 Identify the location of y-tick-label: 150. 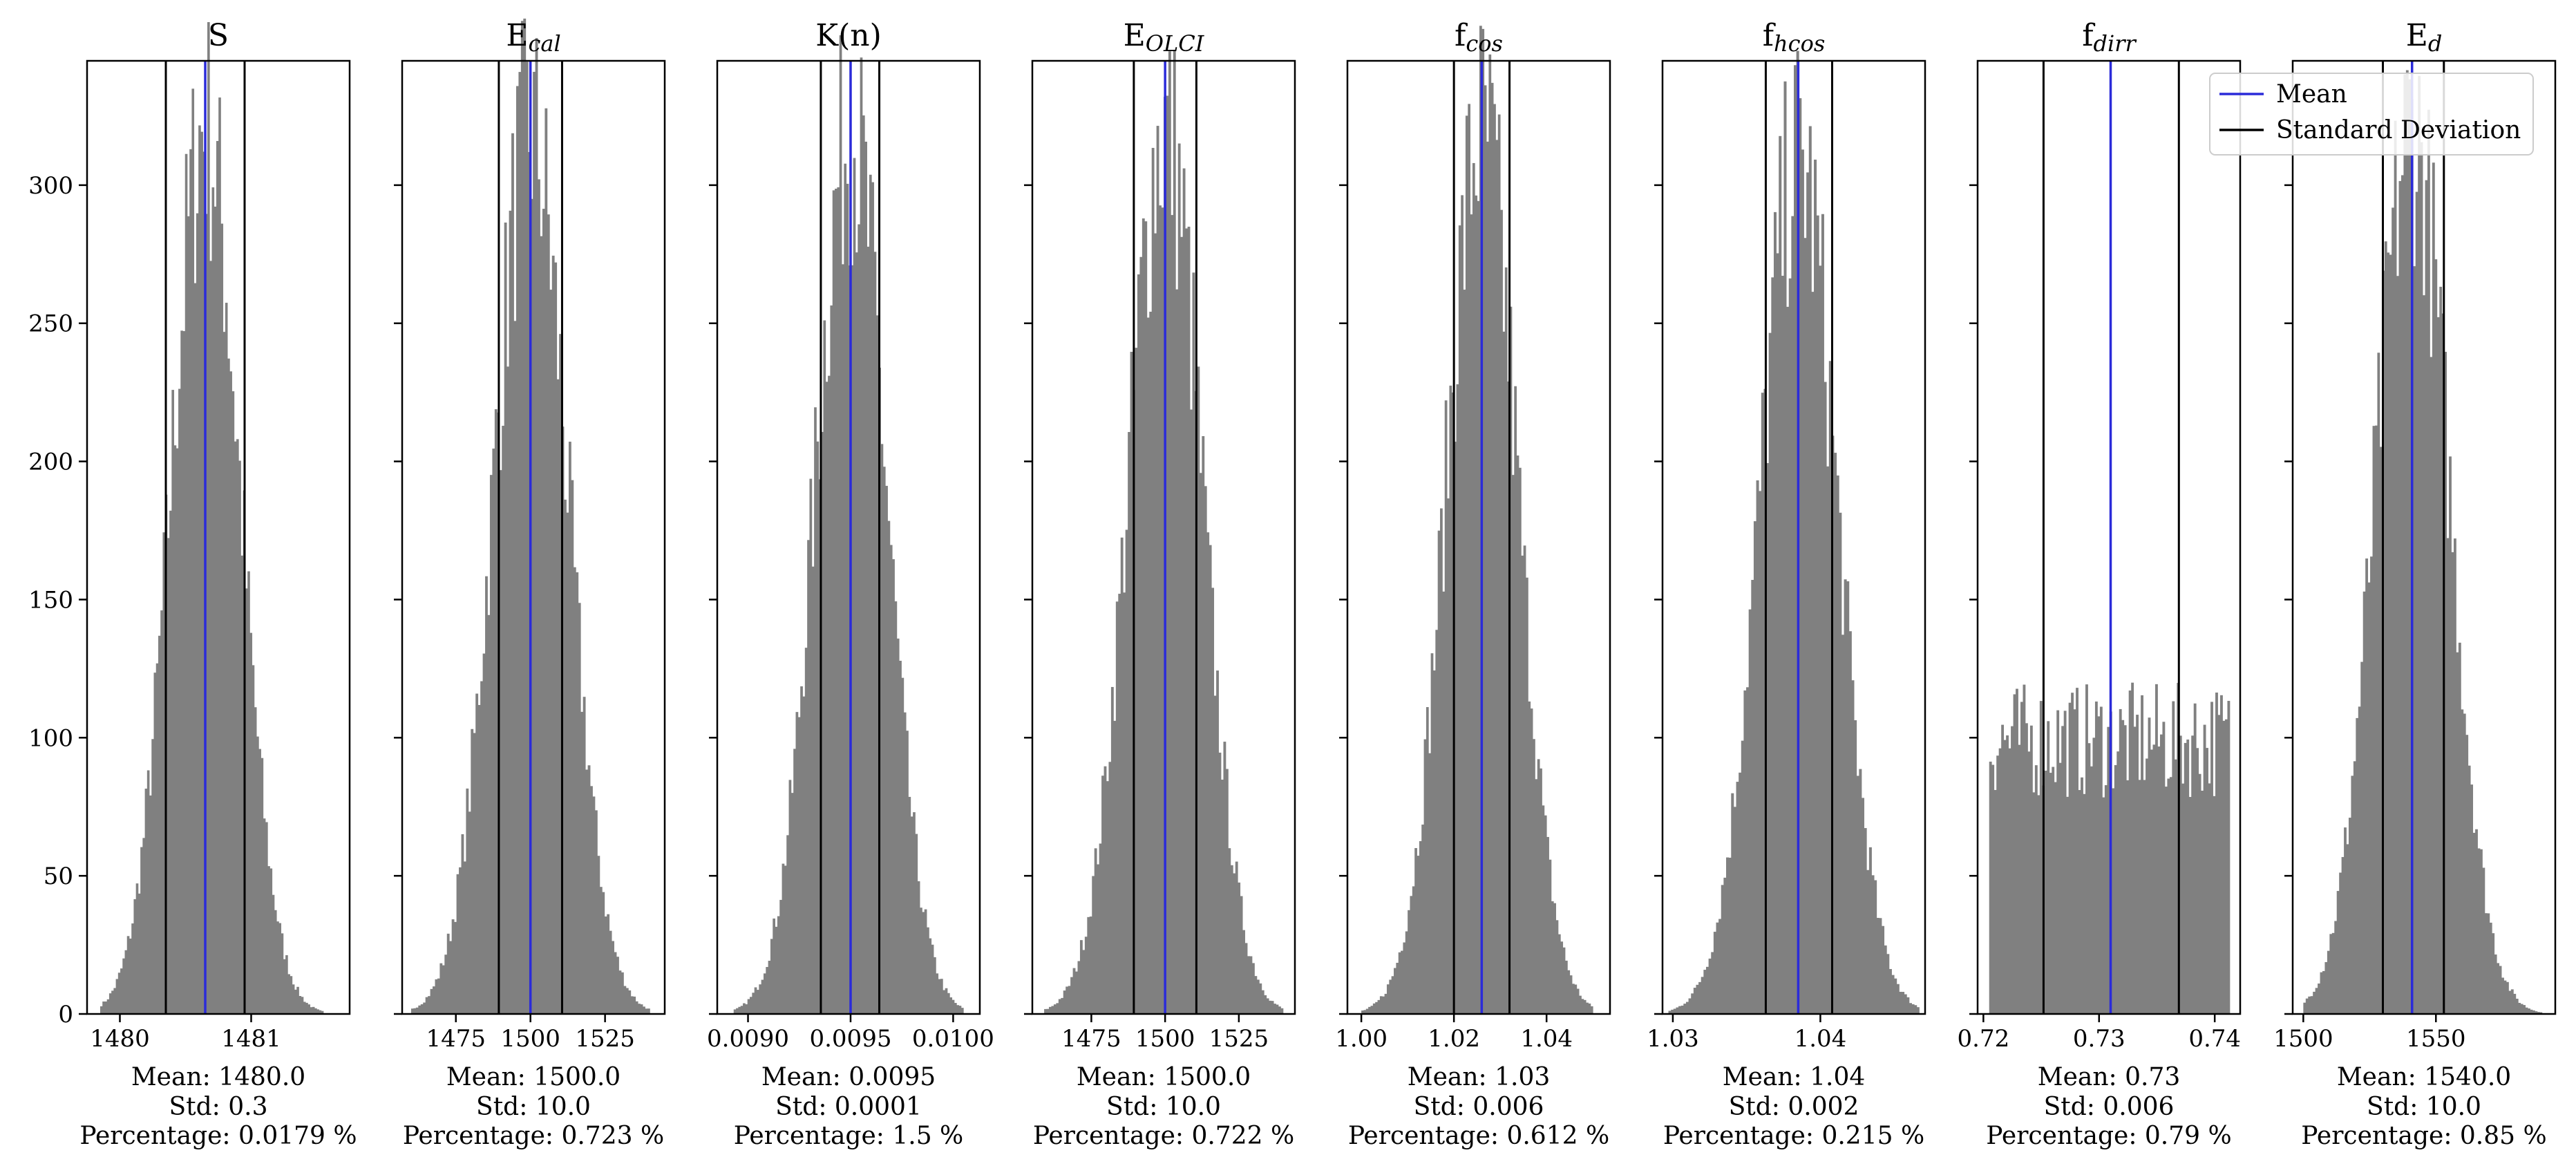
(50, 600).